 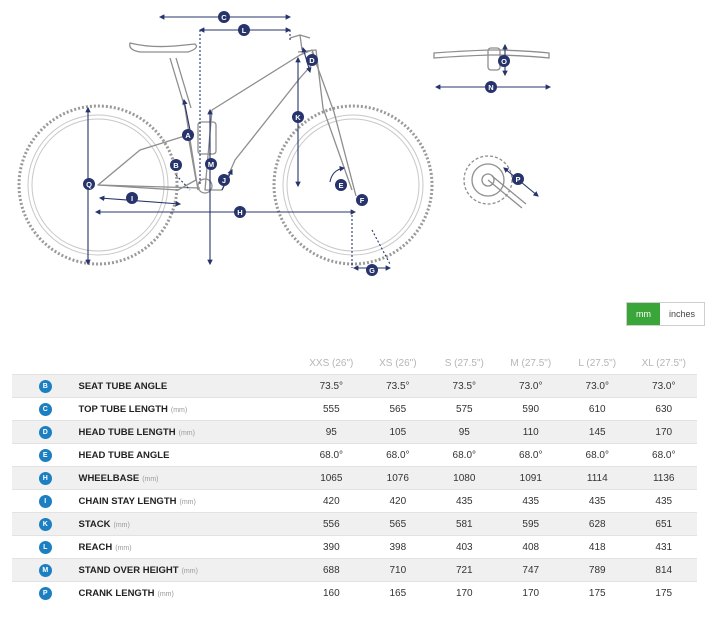 I want to click on svg-text: P, so click(x=517, y=179).